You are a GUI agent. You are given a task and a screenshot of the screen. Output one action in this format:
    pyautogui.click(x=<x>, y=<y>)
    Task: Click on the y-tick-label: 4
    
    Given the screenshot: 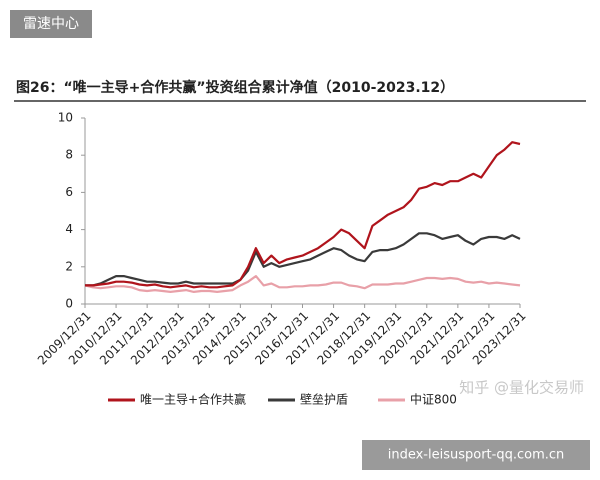 What is the action you would take?
    pyautogui.click(x=69, y=229)
    